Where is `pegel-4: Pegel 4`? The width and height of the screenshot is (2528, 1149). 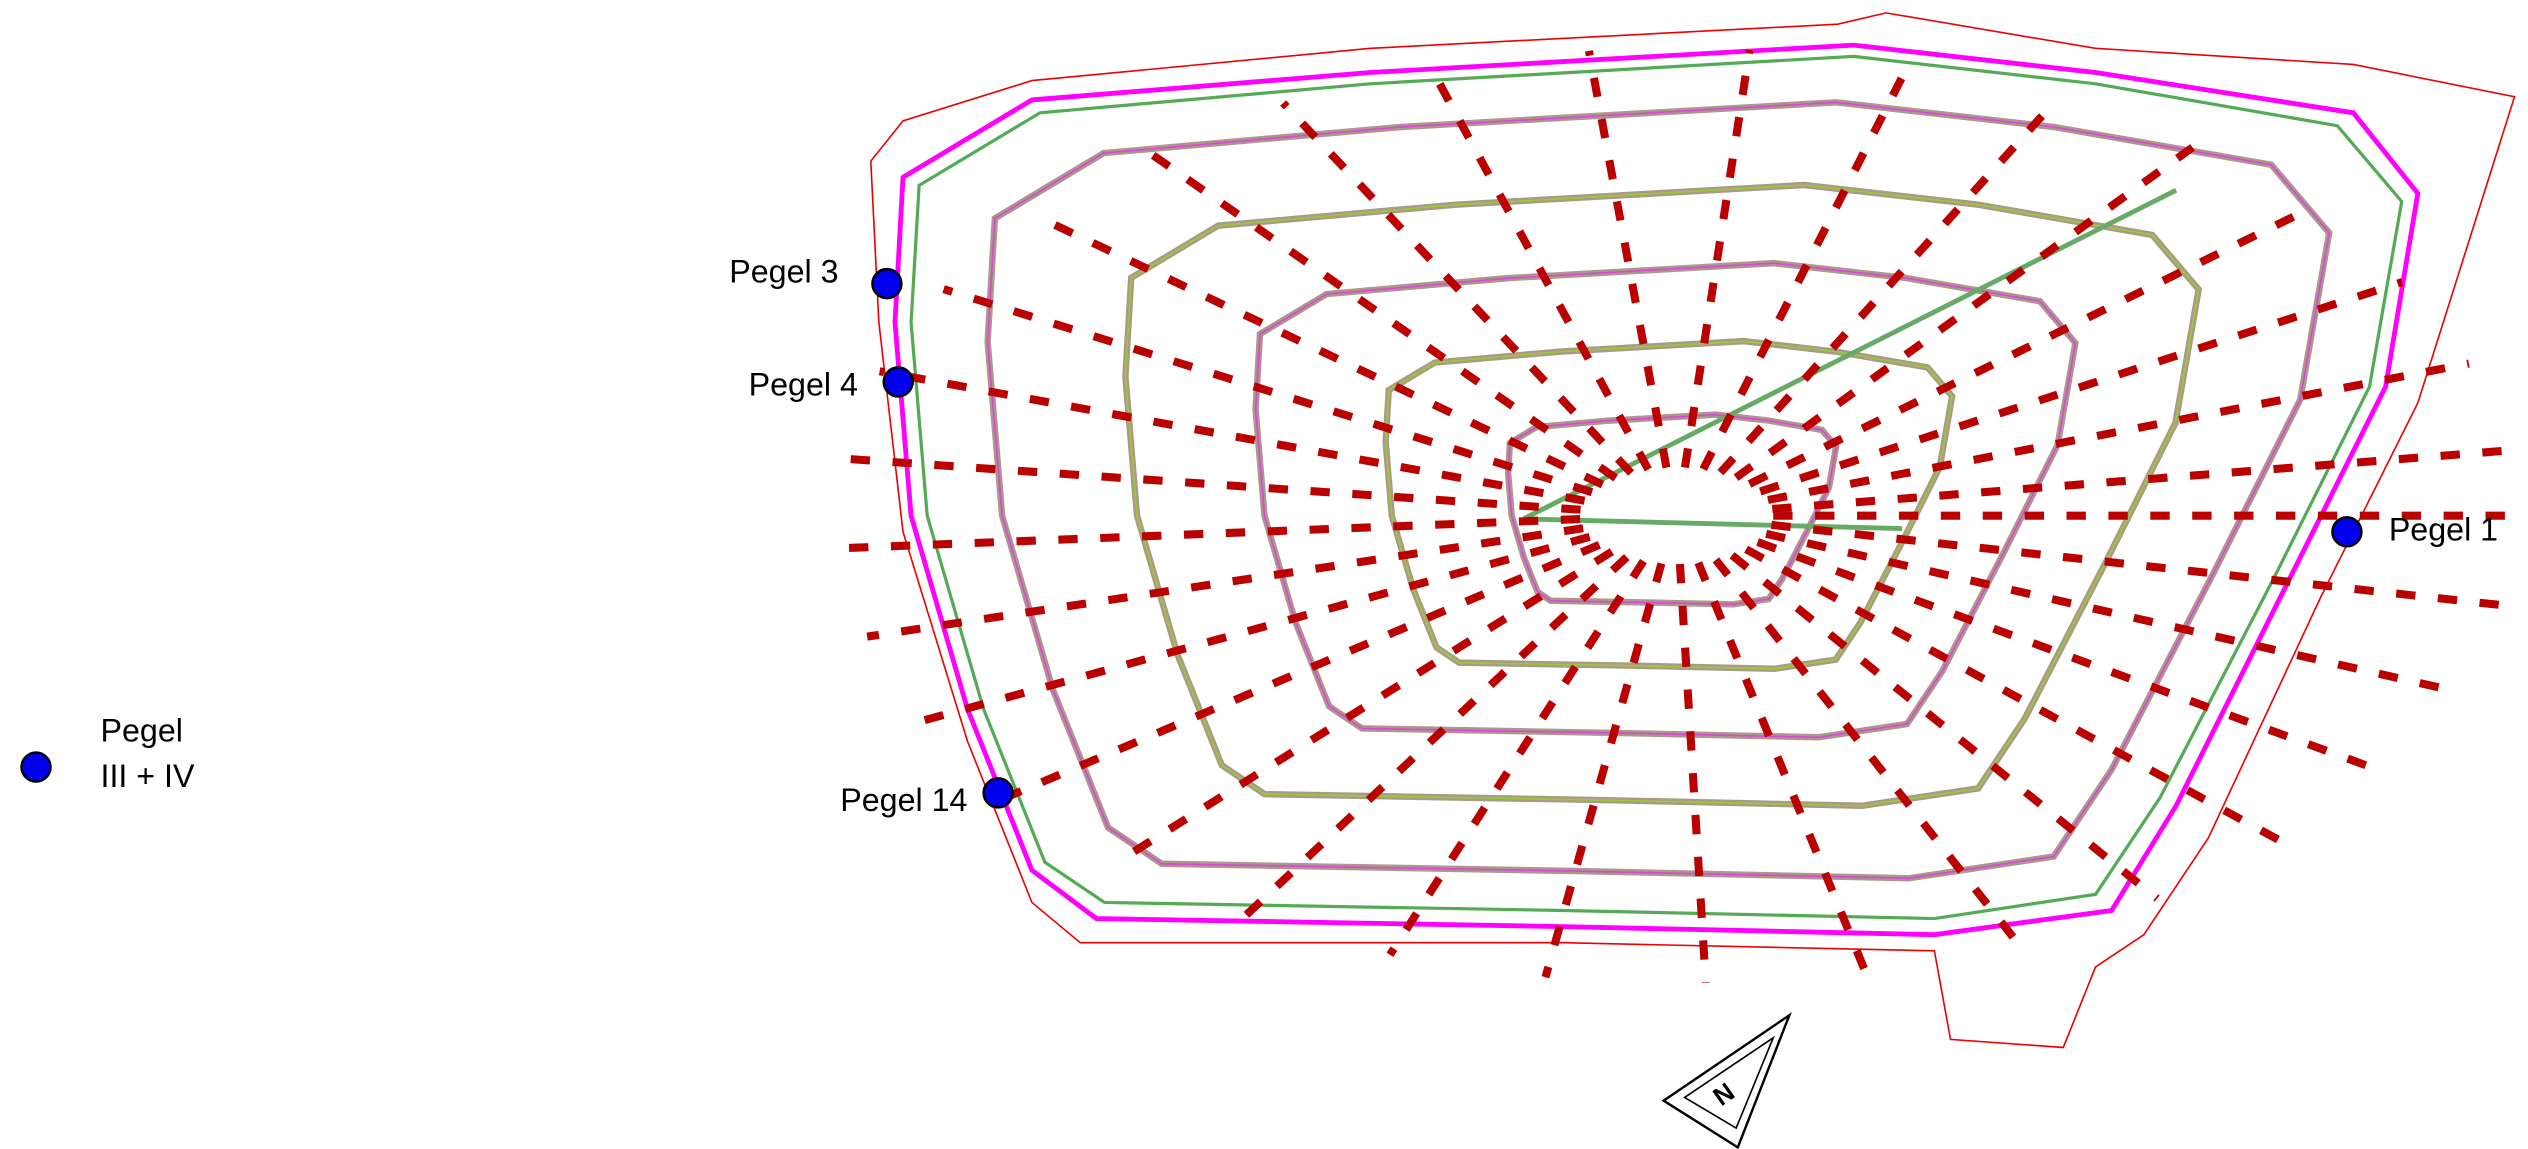 pegel-4: Pegel 4 is located at coordinates (831, 384).